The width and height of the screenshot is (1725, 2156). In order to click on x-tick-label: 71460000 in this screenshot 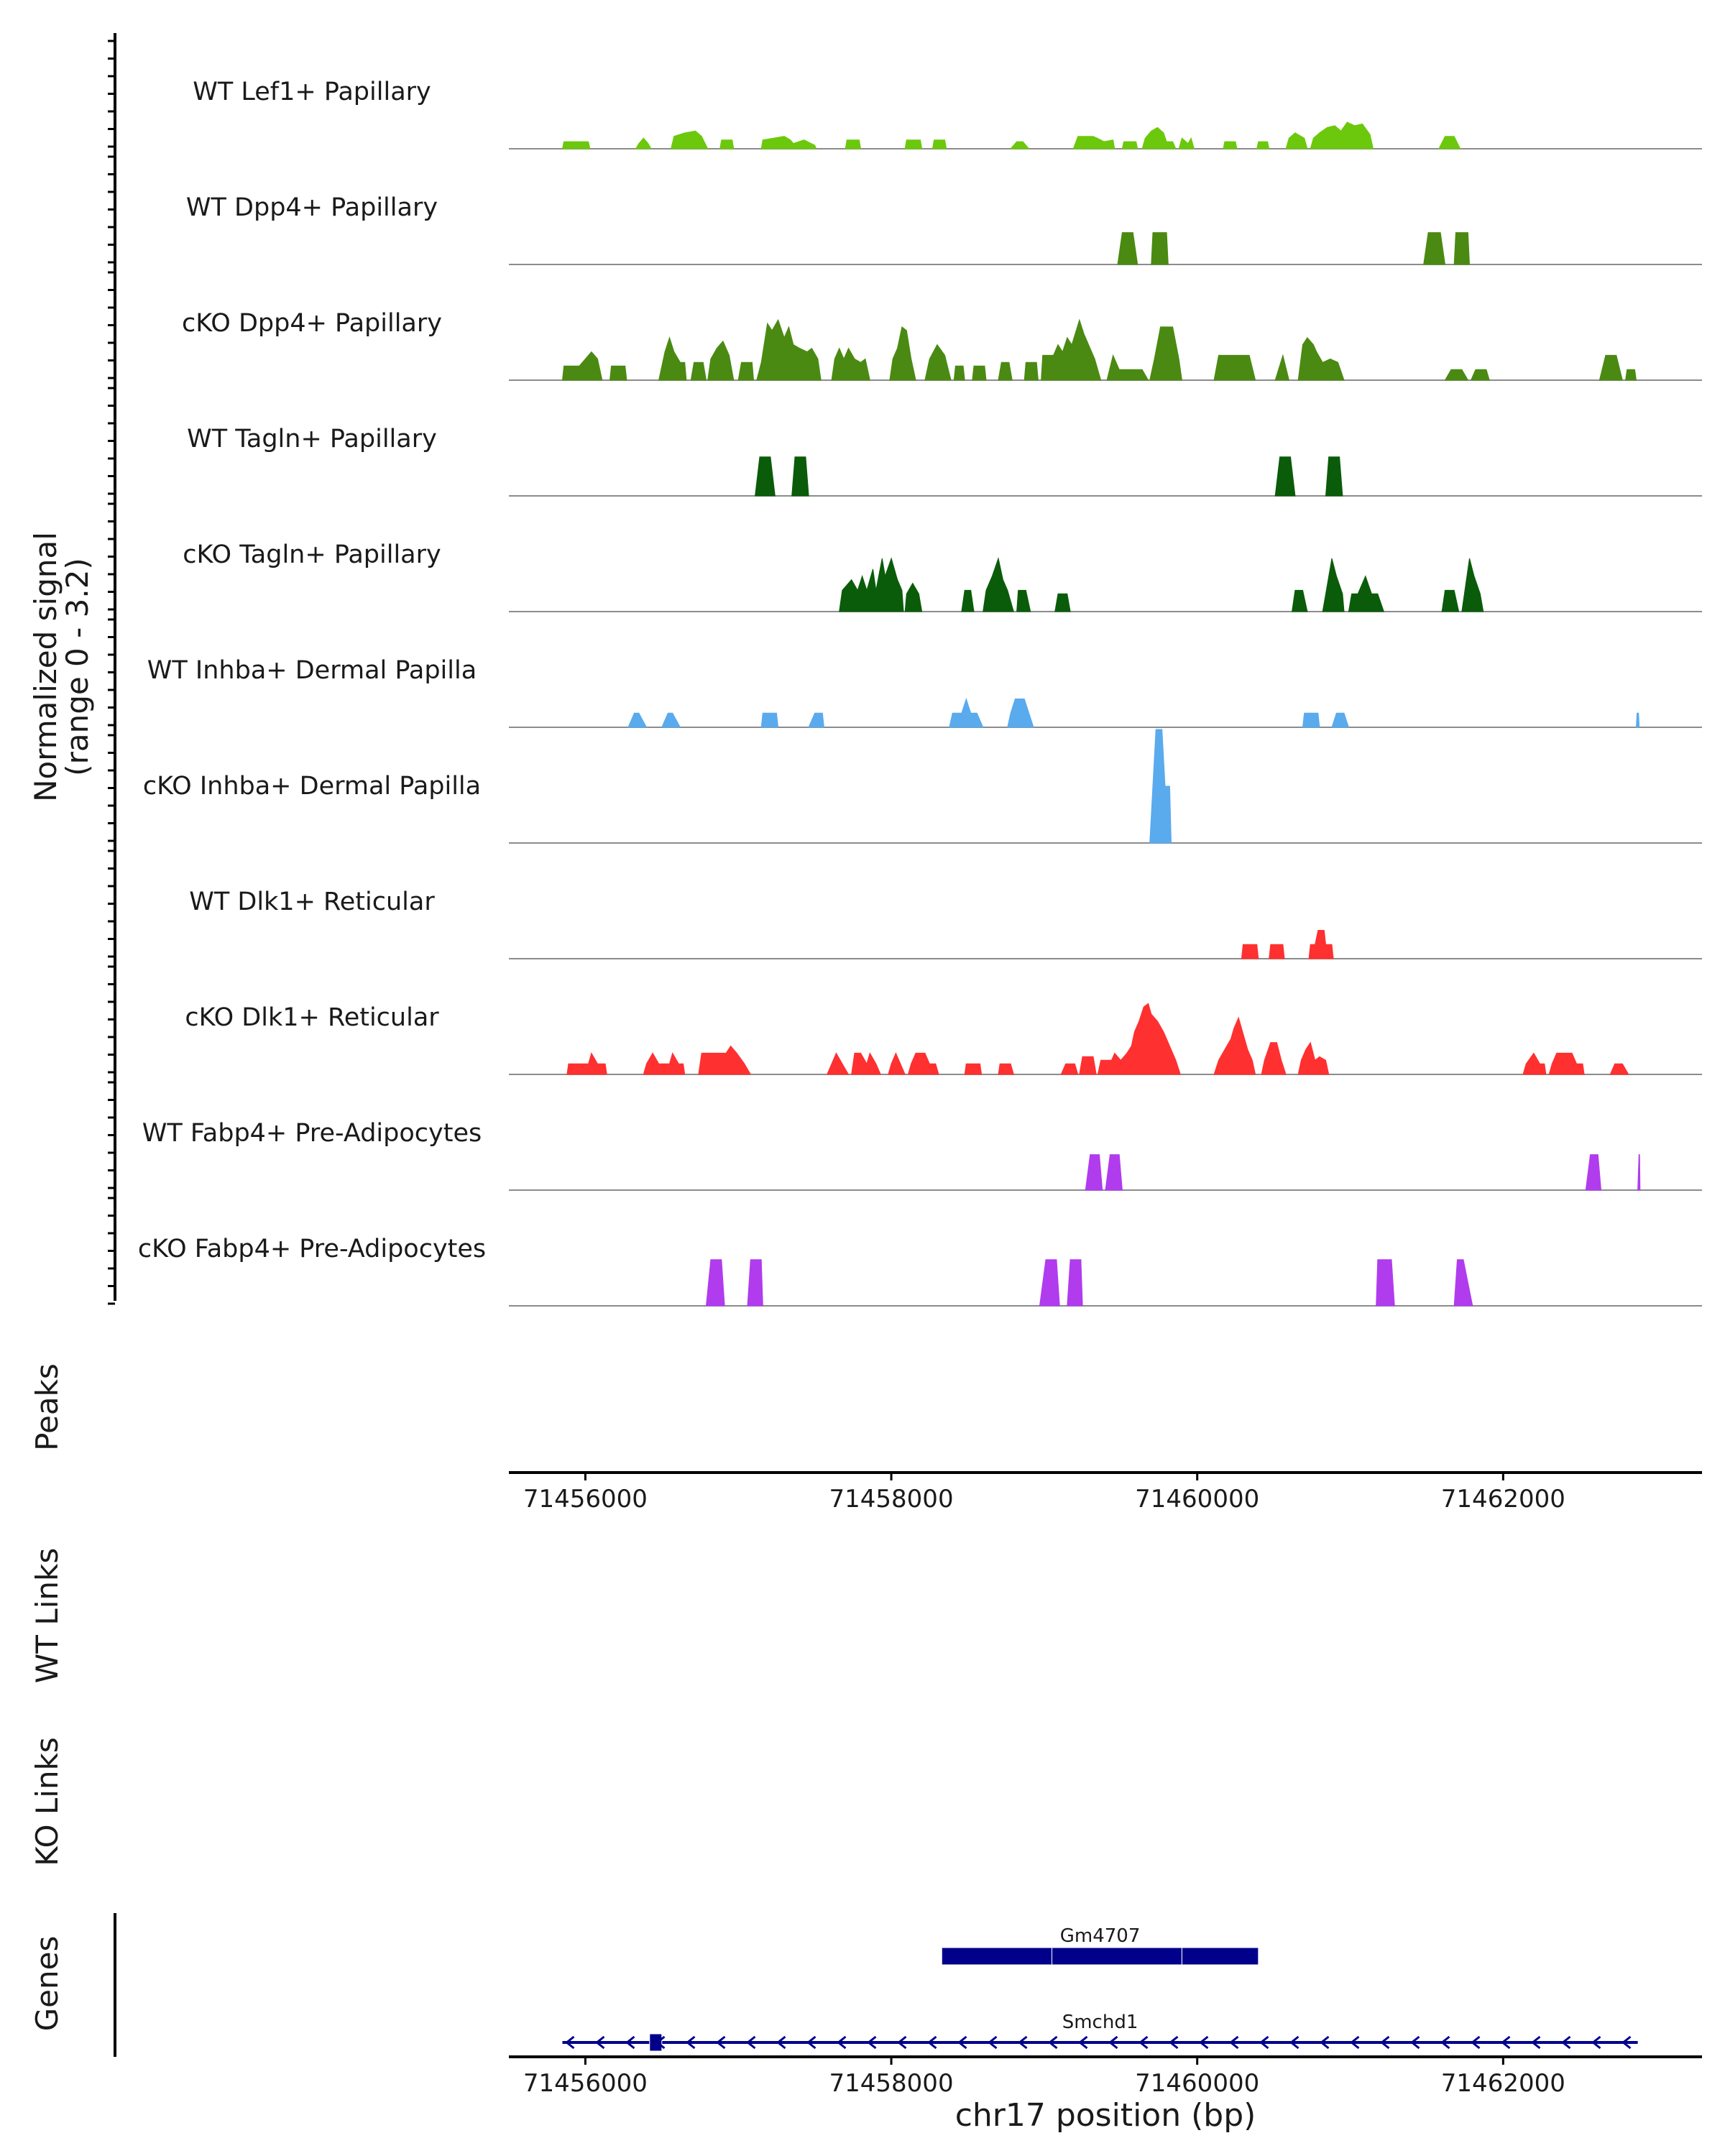, I will do `click(1197, 2083)`.